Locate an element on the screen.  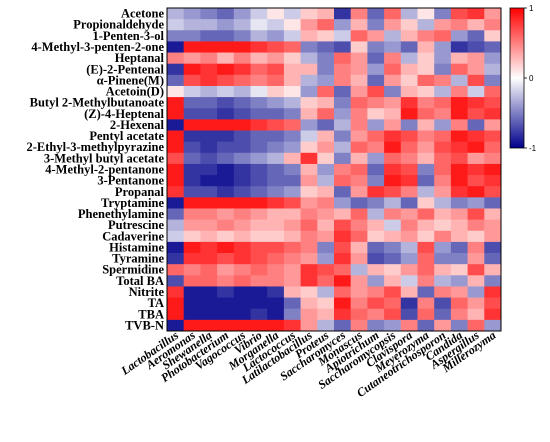
row-label: 4-Methyl-2-pentanone is located at coordinates (104, 170).